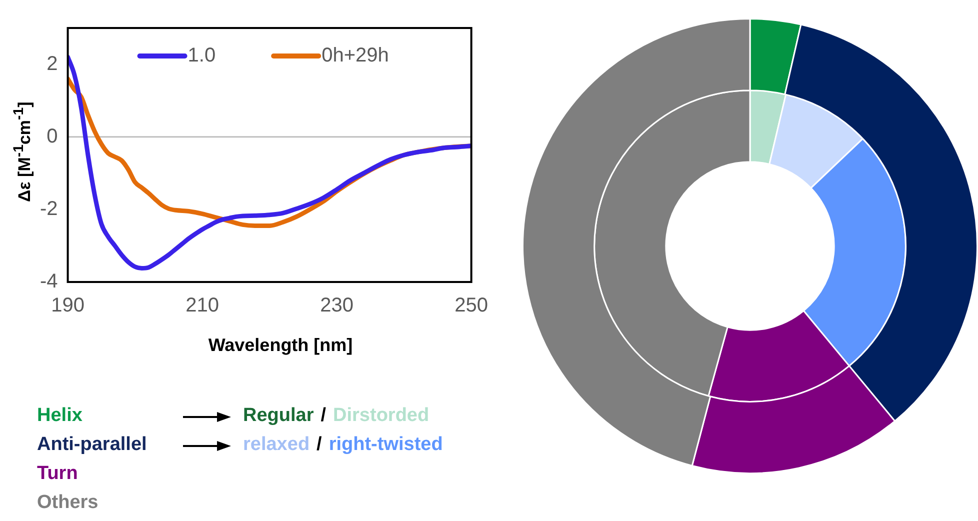 The height and width of the screenshot is (521, 978). Describe the element at coordinates (337, 305) in the screenshot. I see `x-tick-label: 230` at that location.